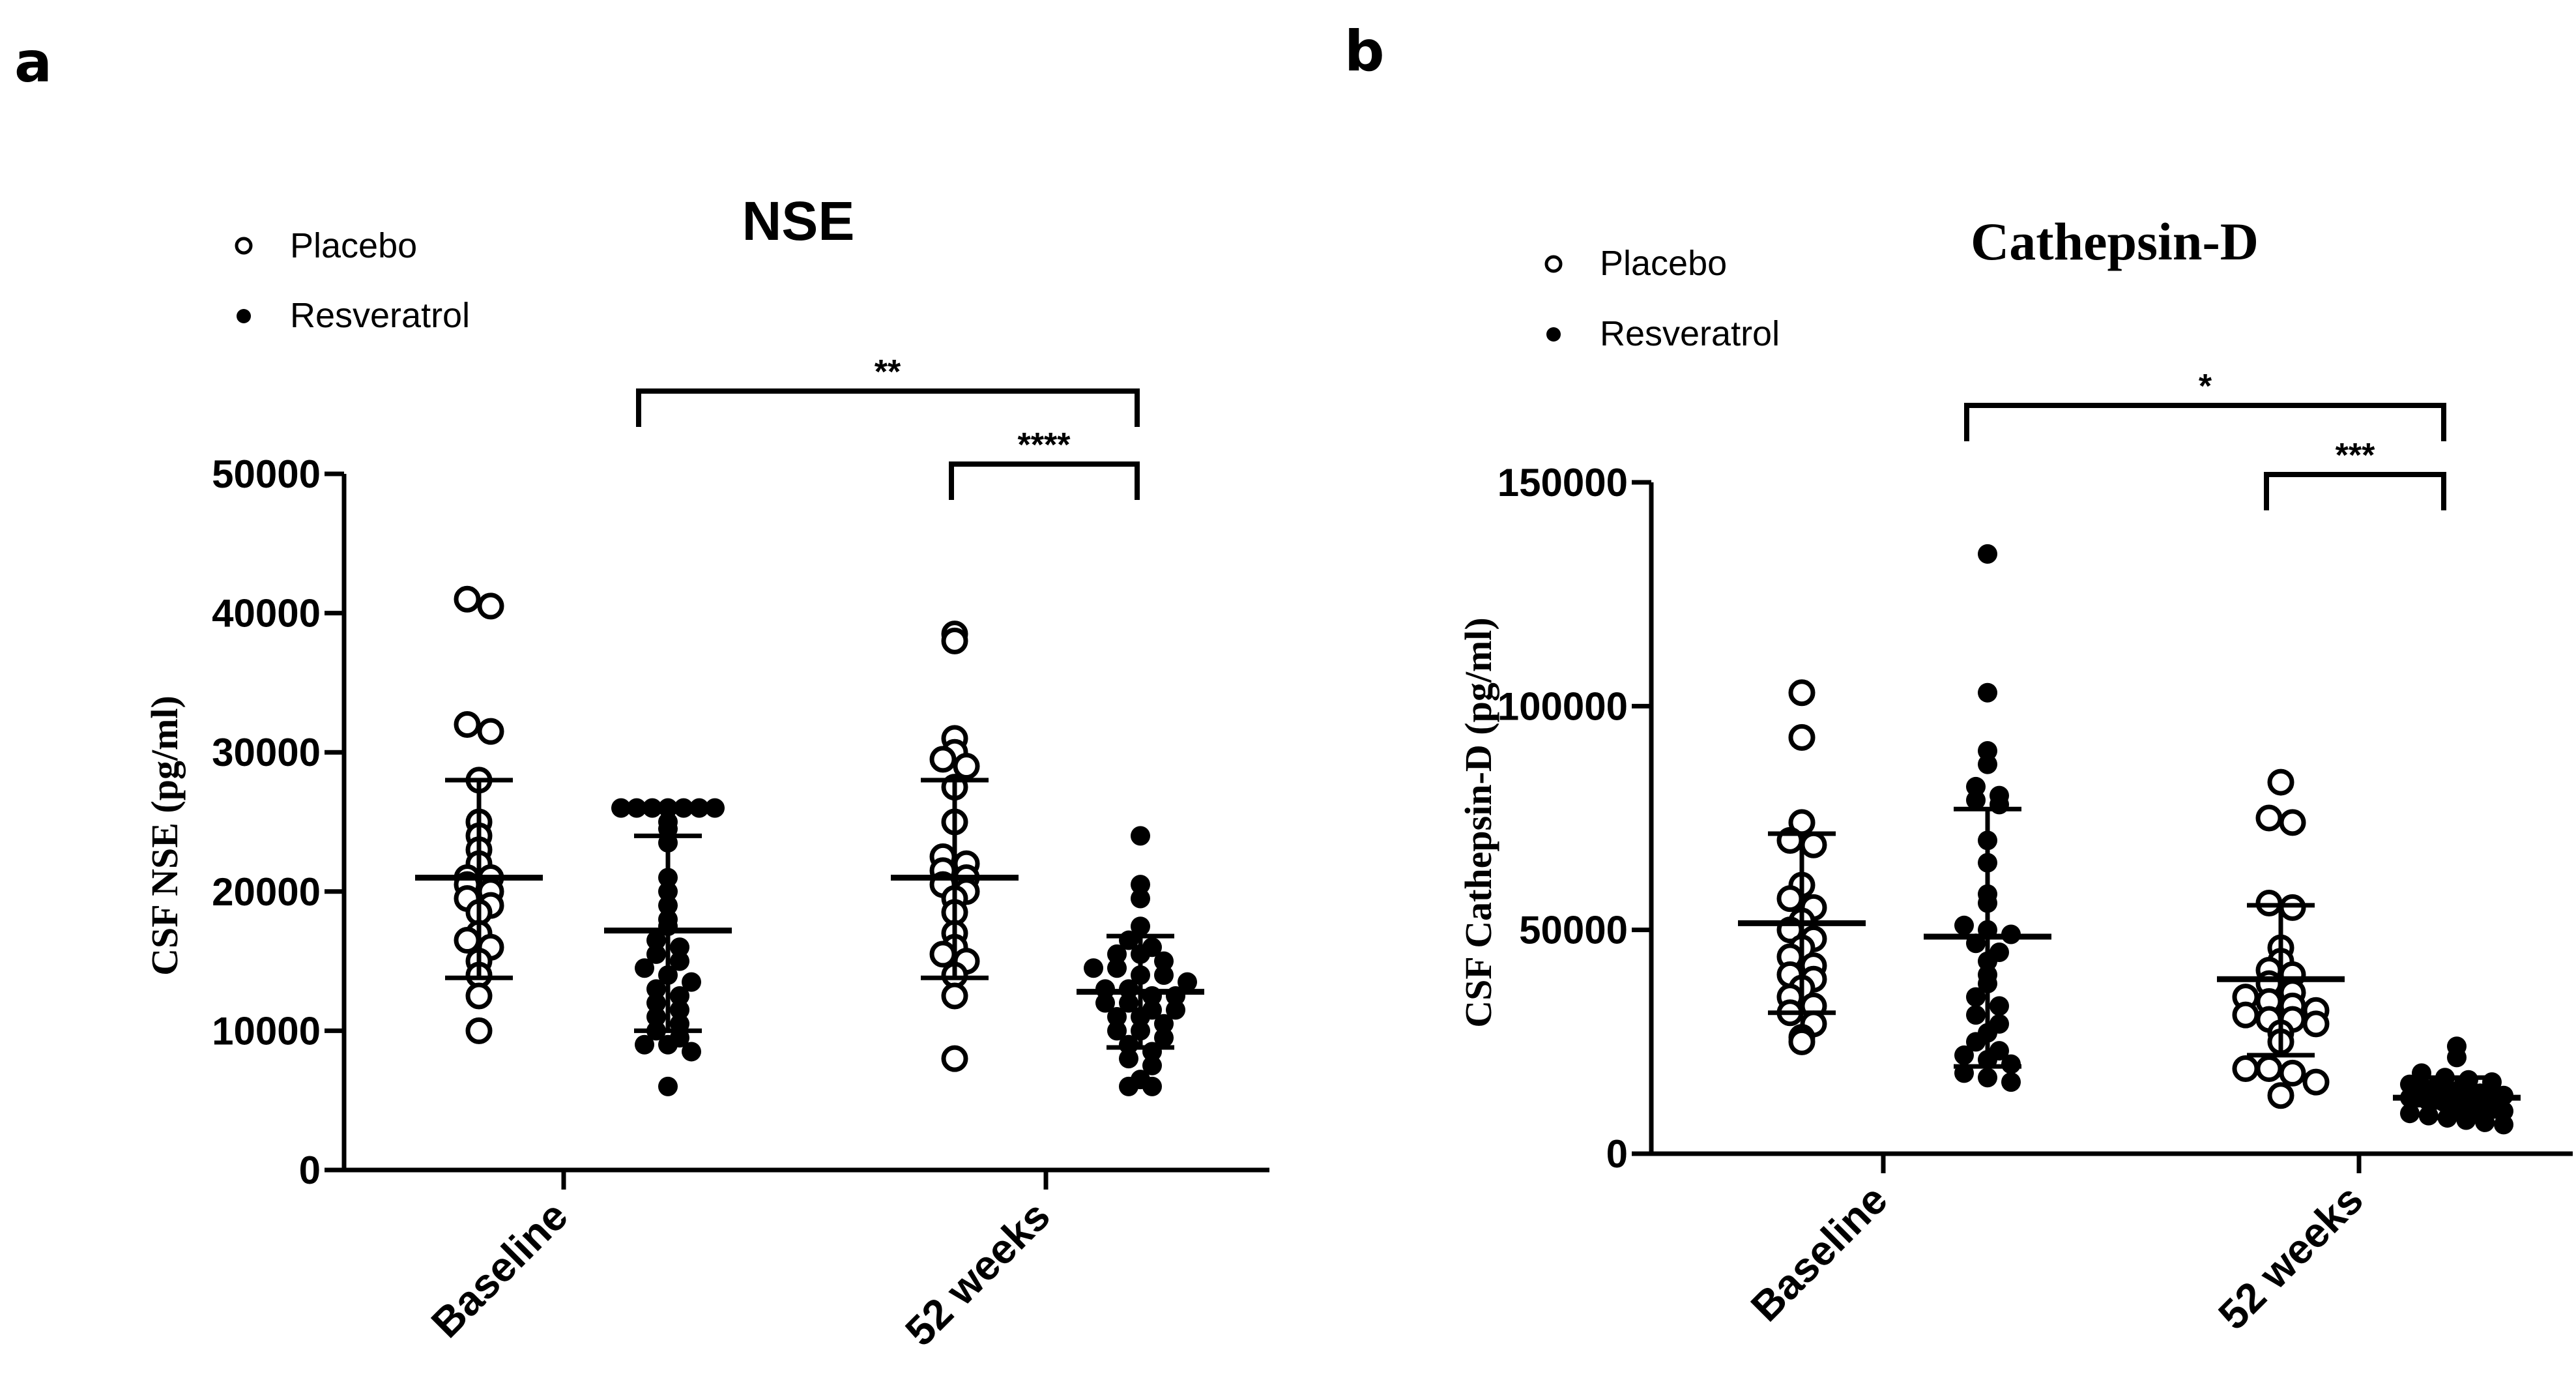  Describe the element at coordinates (798, 221) in the screenshot. I see `panel-a-title: NSE` at that location.